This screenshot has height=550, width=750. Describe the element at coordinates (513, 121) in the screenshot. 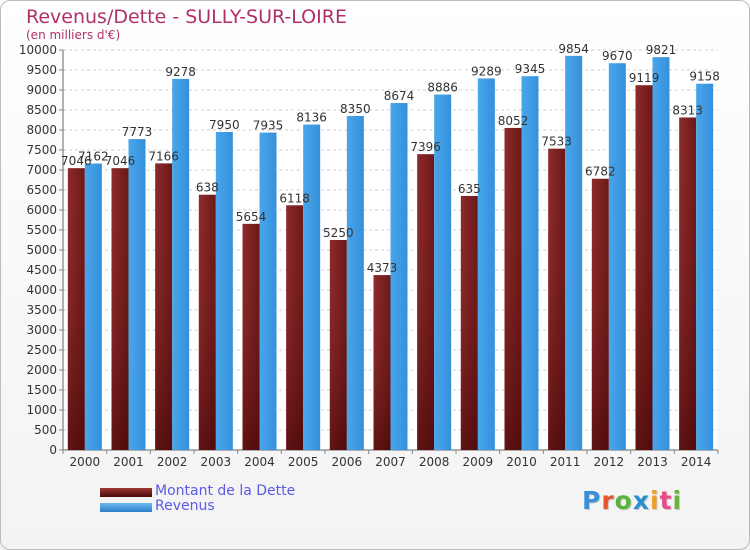

I see `data-label-dette: 8052` at that location.